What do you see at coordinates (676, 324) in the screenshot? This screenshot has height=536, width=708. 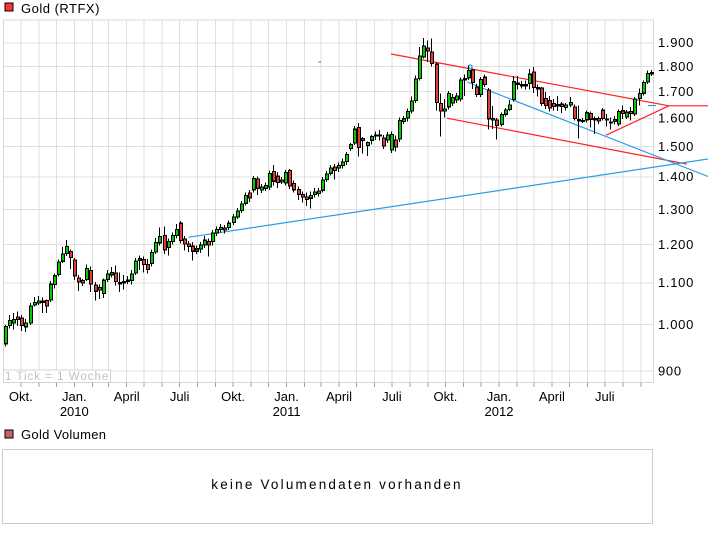 I see `svg-text: 1.000` at bounding box center [676, 324].